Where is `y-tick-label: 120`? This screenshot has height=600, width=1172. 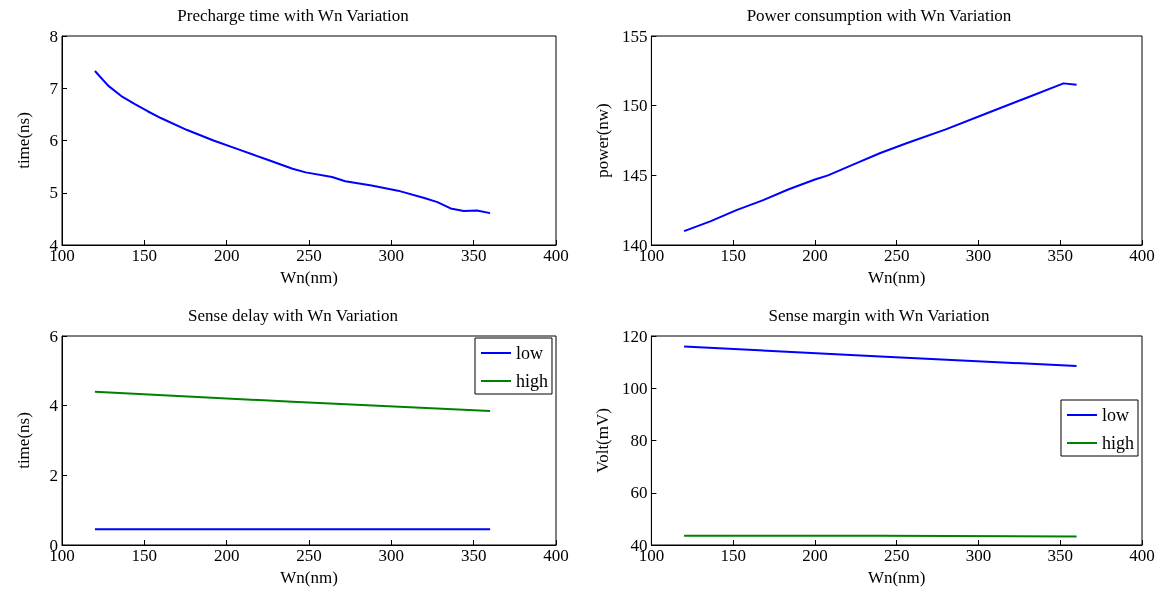 y-tick-label: 120 is located at coordinates (634, 336).